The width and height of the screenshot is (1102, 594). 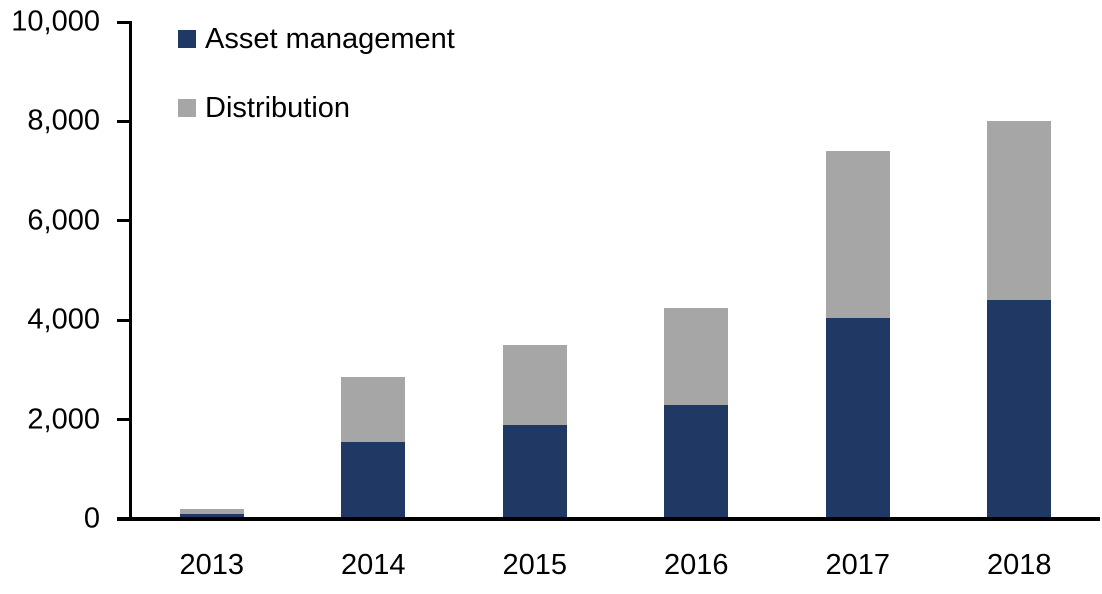 What do you see at coordinates (55, 21) in the screenshot?
I see `y-axis-tick-label: 10,000` at bounding box center [55, 21].